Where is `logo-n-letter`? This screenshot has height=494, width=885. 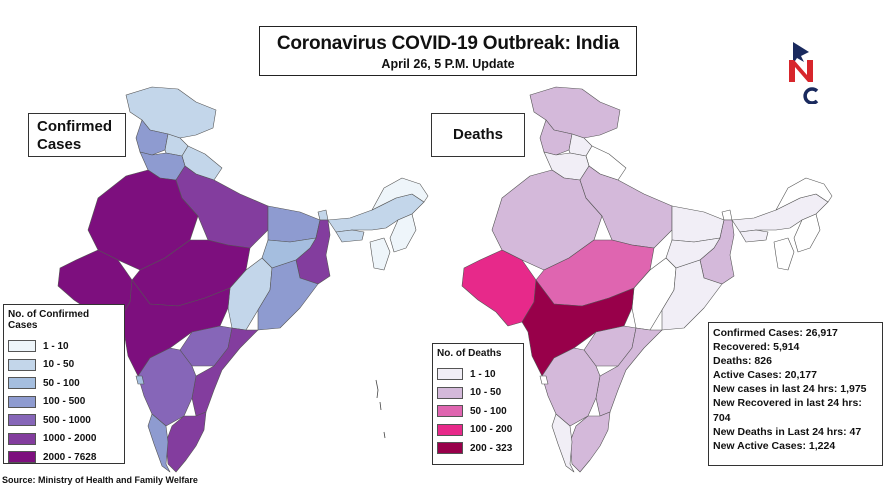
logo-n-letter is located at coordinates (801, 71).